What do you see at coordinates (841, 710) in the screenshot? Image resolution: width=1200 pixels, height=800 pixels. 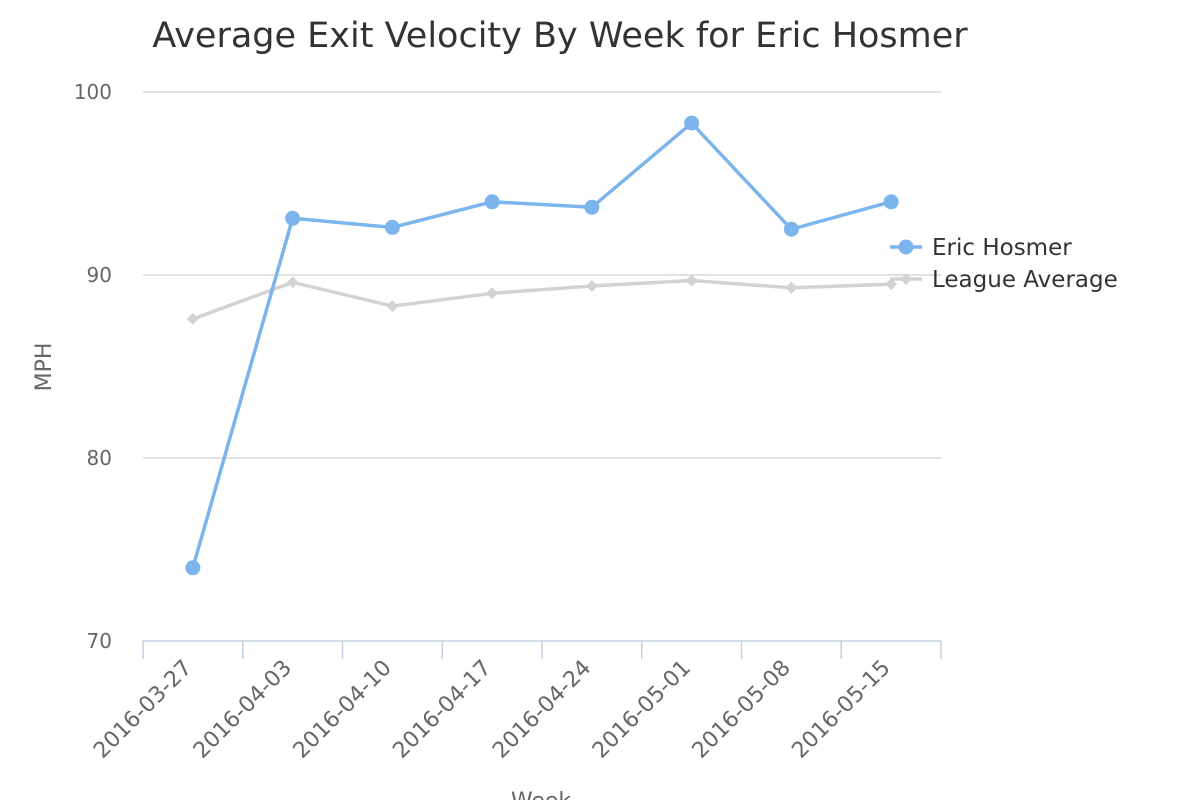 I see `x-tick-label: 2016-05-15` at bounding box center [841, 710].